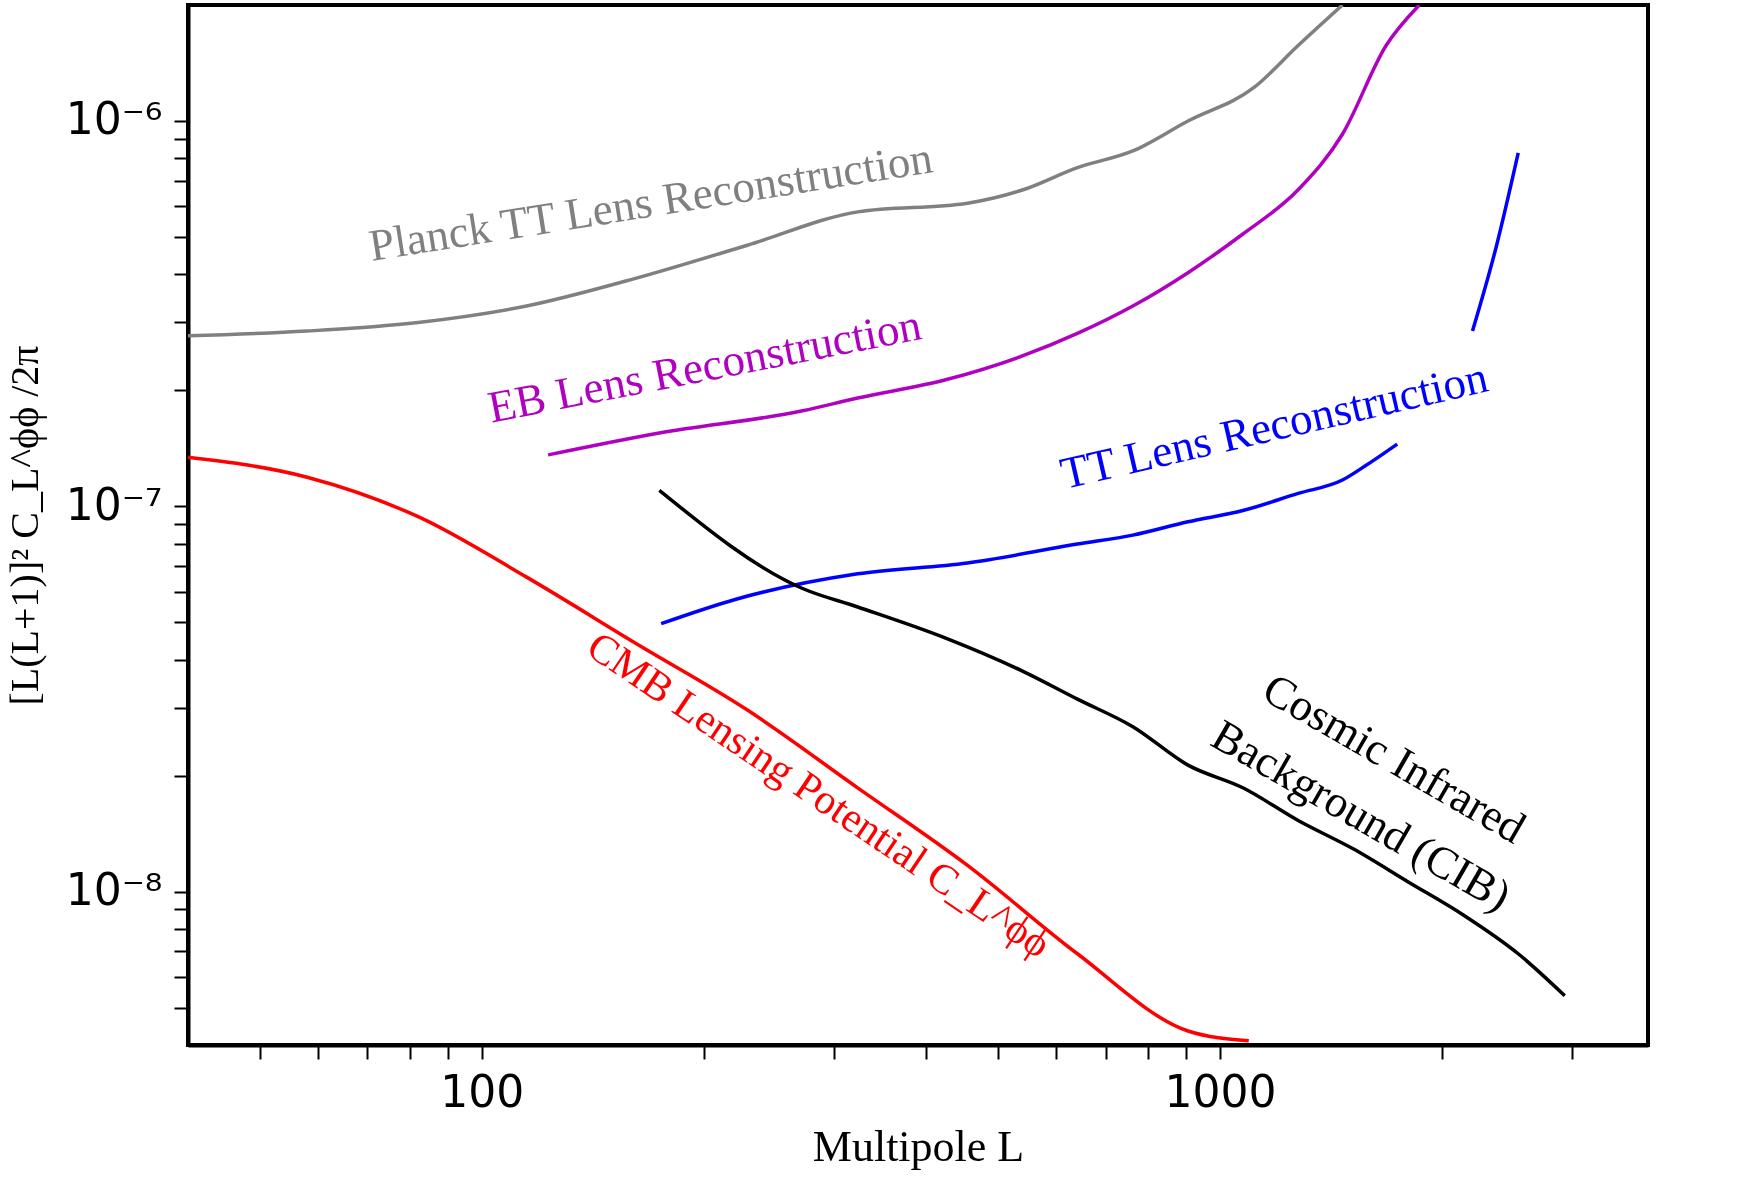  Describe the element at coordinates (114, 504) in the screenshot. I see `y-tick-label: 10⁻⁷` at that location.